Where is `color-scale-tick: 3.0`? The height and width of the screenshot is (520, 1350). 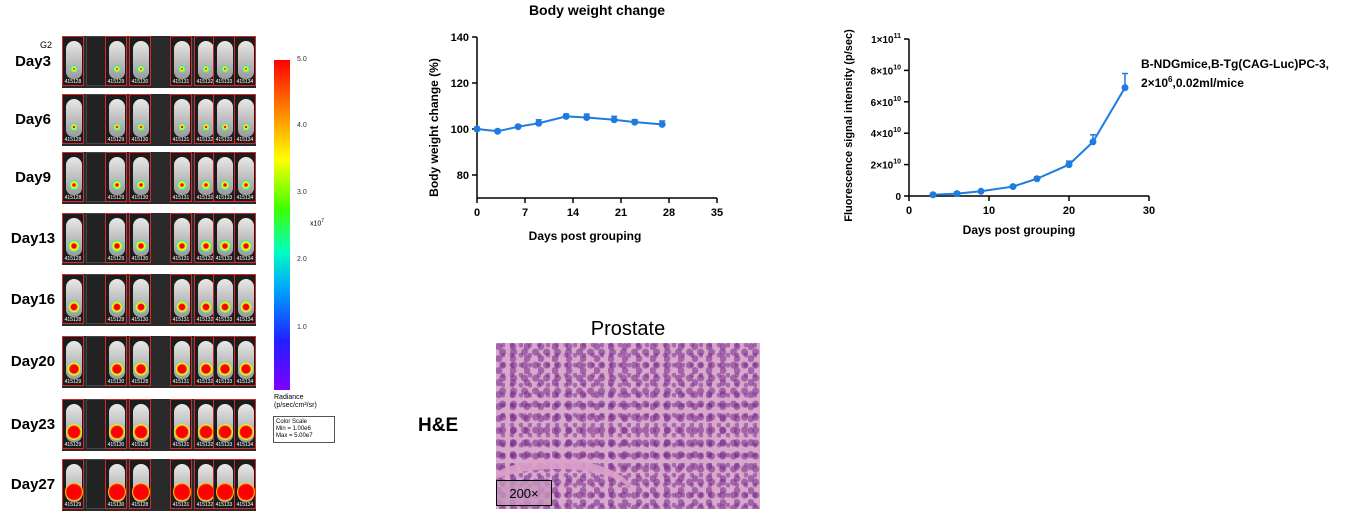
color-scale-tick: 3.0 is located at coordinates (302, 192).